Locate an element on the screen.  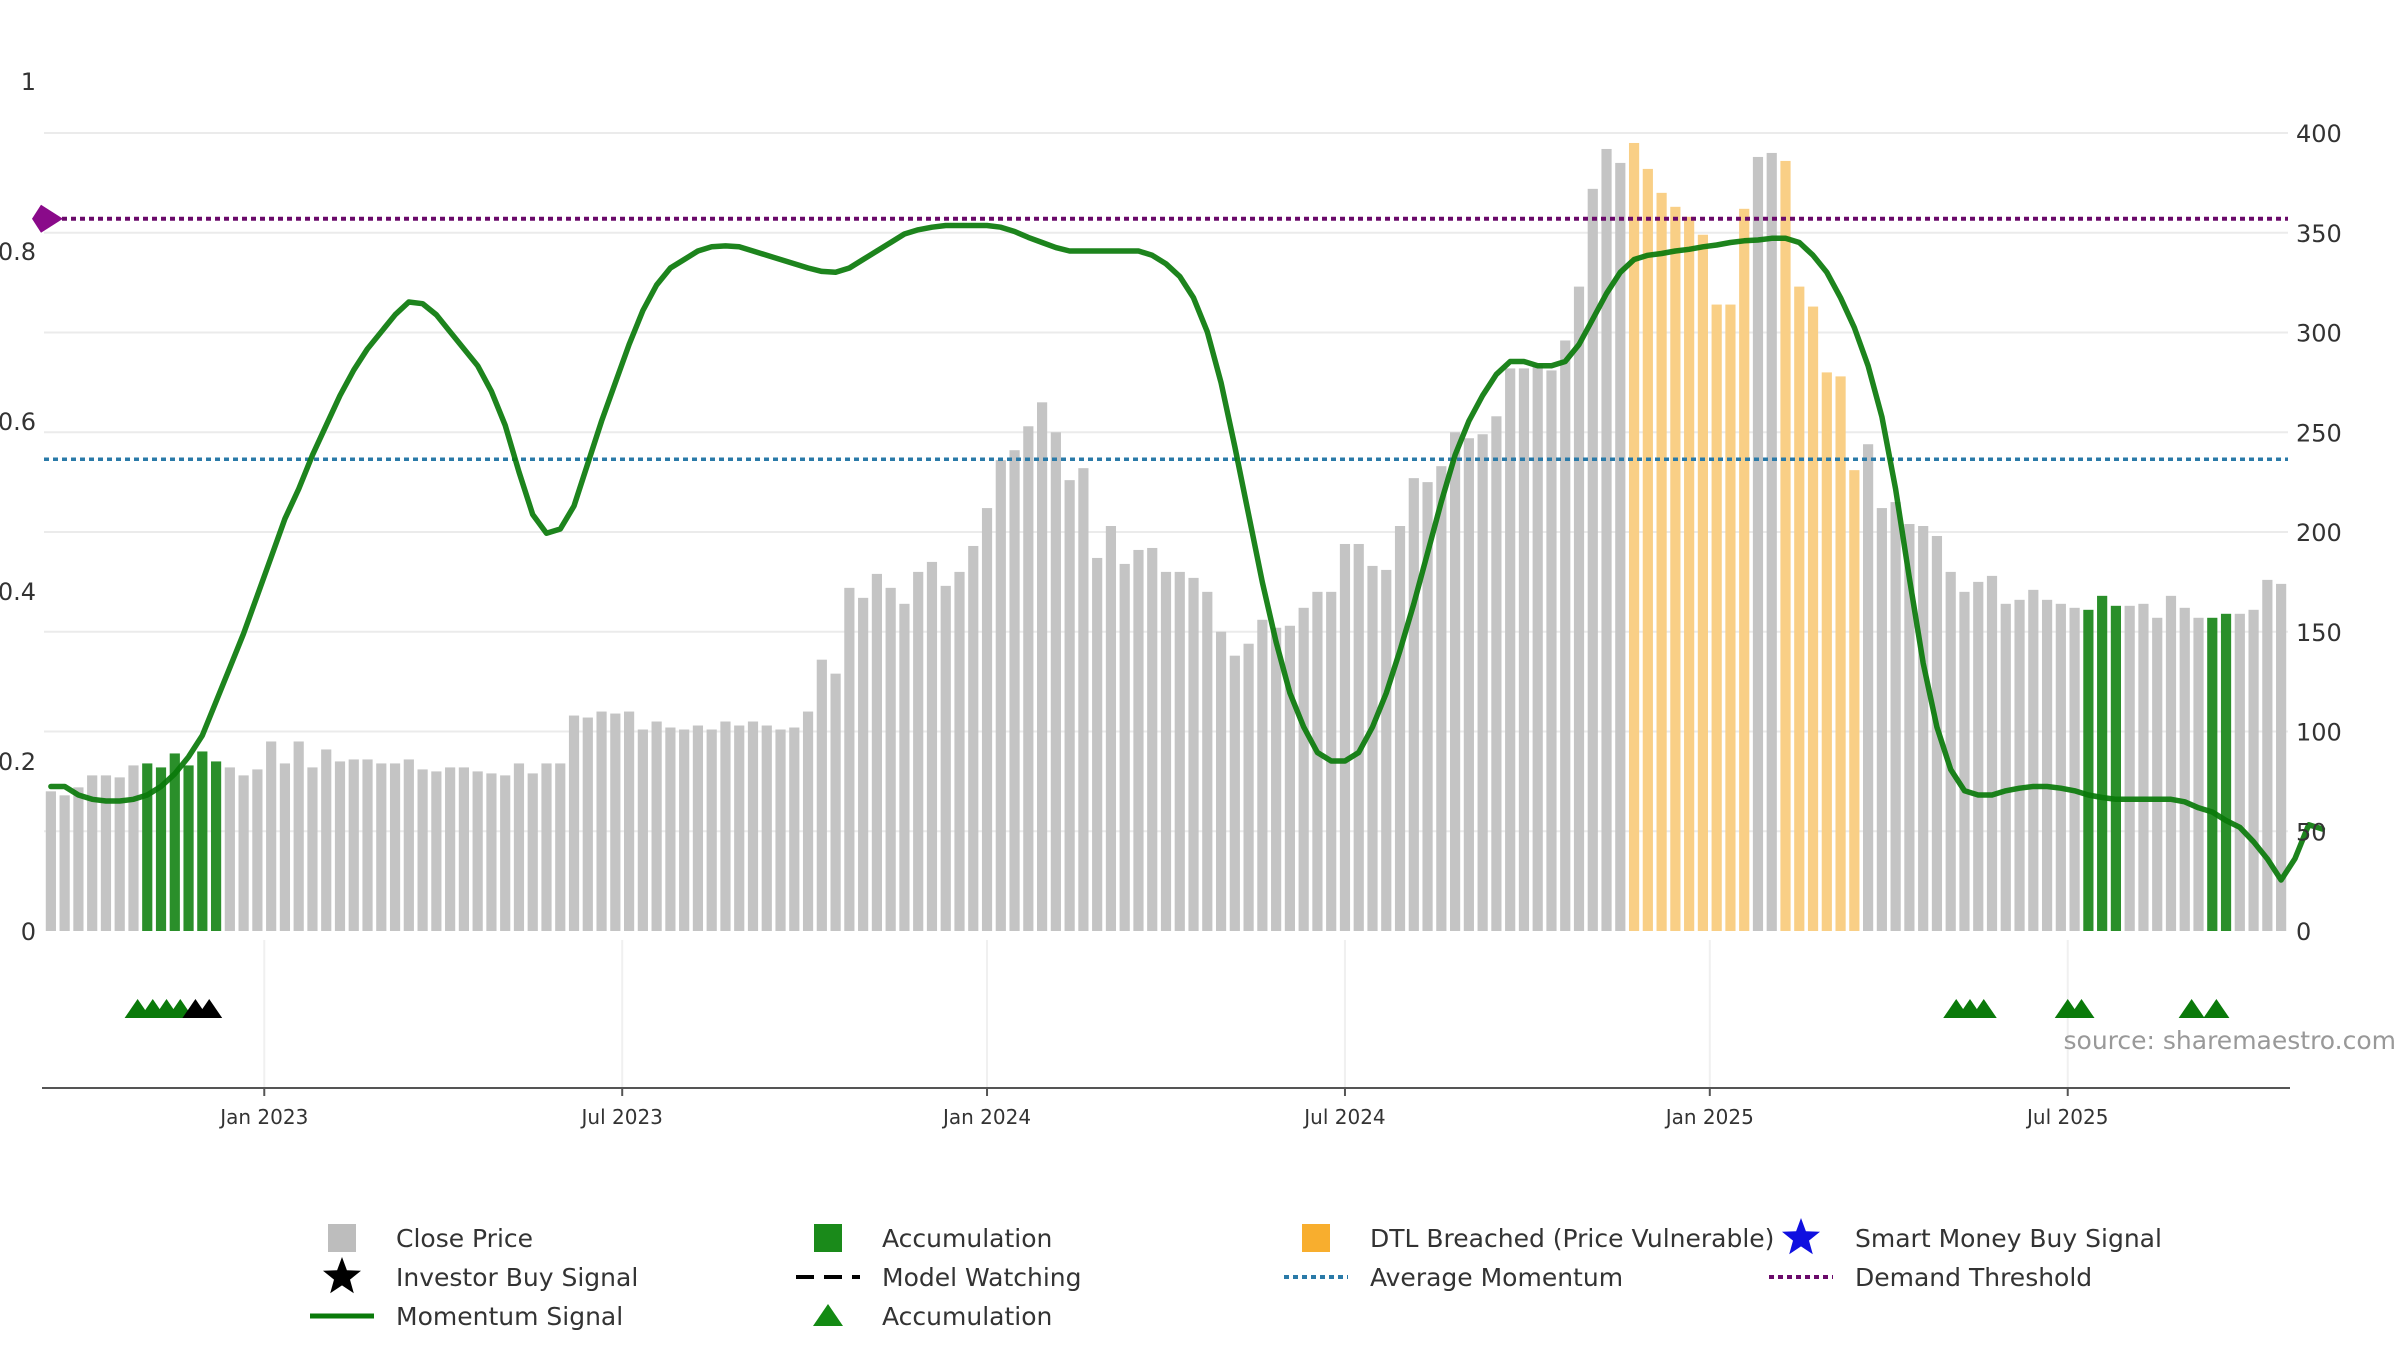
legend-label-momentum-signal: Momentum Signal is located at coordinates (509, 1316).